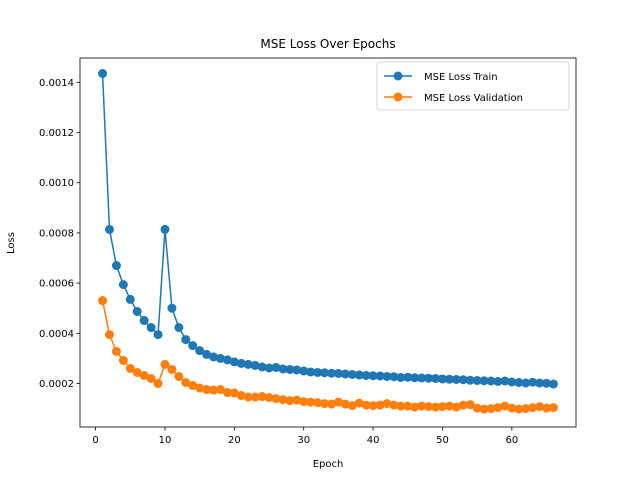  Describe the element at coordinates (398, 76) in the screenshot. I see `legend-train-marker` at that location.